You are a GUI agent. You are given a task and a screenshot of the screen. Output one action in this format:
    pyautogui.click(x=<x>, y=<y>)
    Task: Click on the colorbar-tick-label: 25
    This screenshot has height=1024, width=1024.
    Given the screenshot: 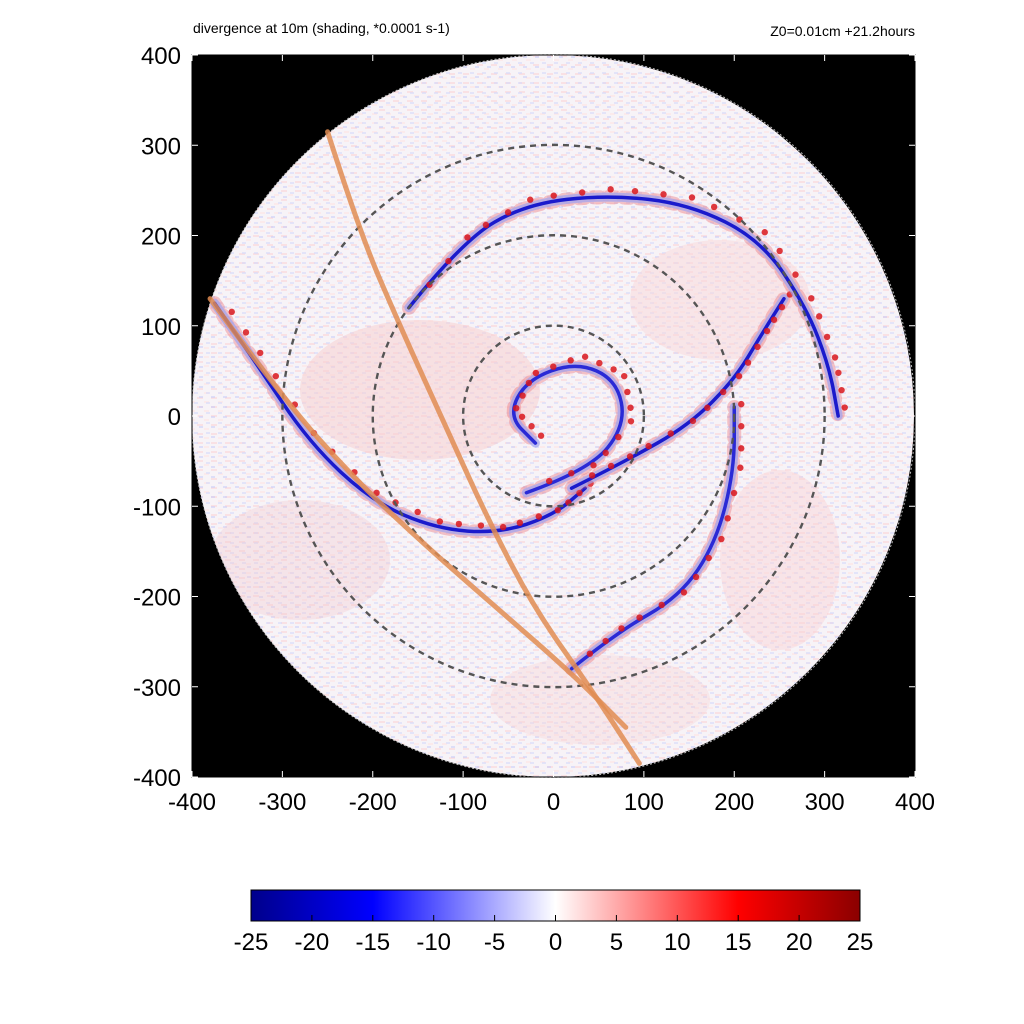 What is the action you would take?
    pyautogui.click(x=860, y=942)
    